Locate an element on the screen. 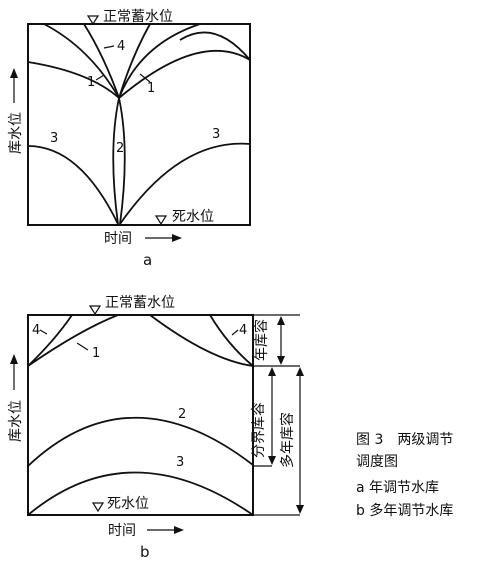 Image resolution: width=500 pixels, height=571 pixels. label-3-b: 3 is located at coordinates (180, 462).